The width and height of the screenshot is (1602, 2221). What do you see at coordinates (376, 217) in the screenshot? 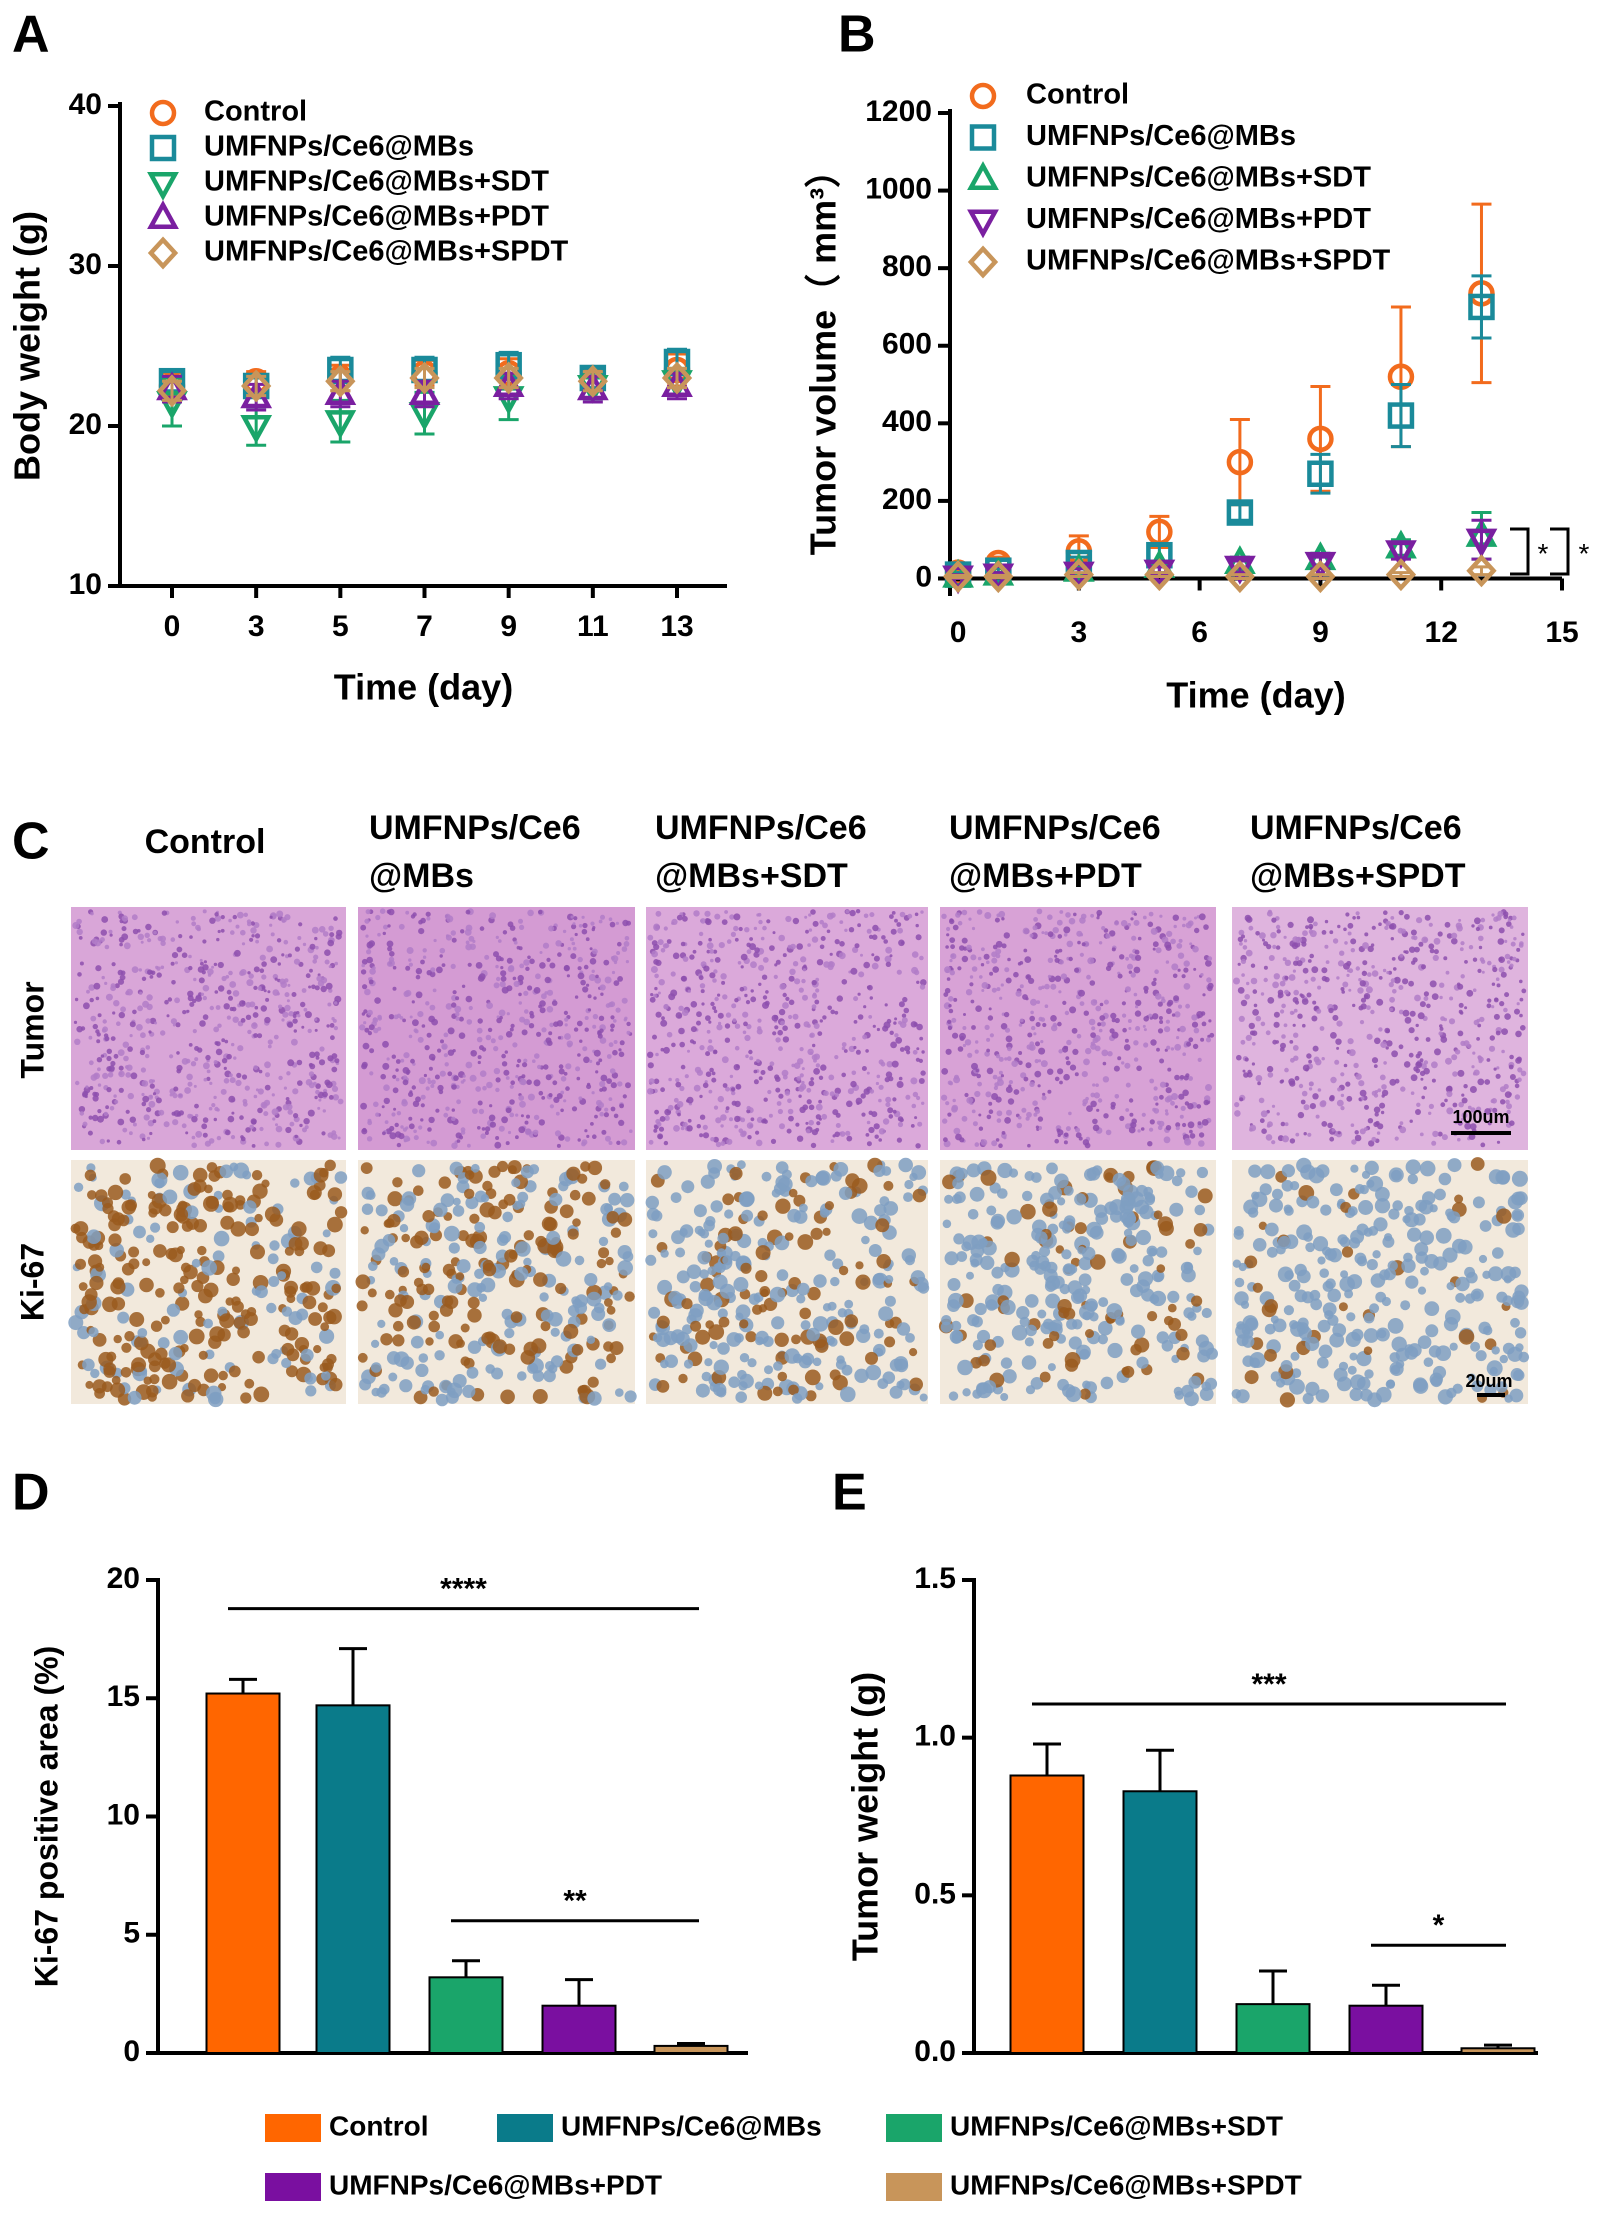
I see `legend-label: UMFNPs/Ce6@MBs+PDT` at bounding box center [376, 217].